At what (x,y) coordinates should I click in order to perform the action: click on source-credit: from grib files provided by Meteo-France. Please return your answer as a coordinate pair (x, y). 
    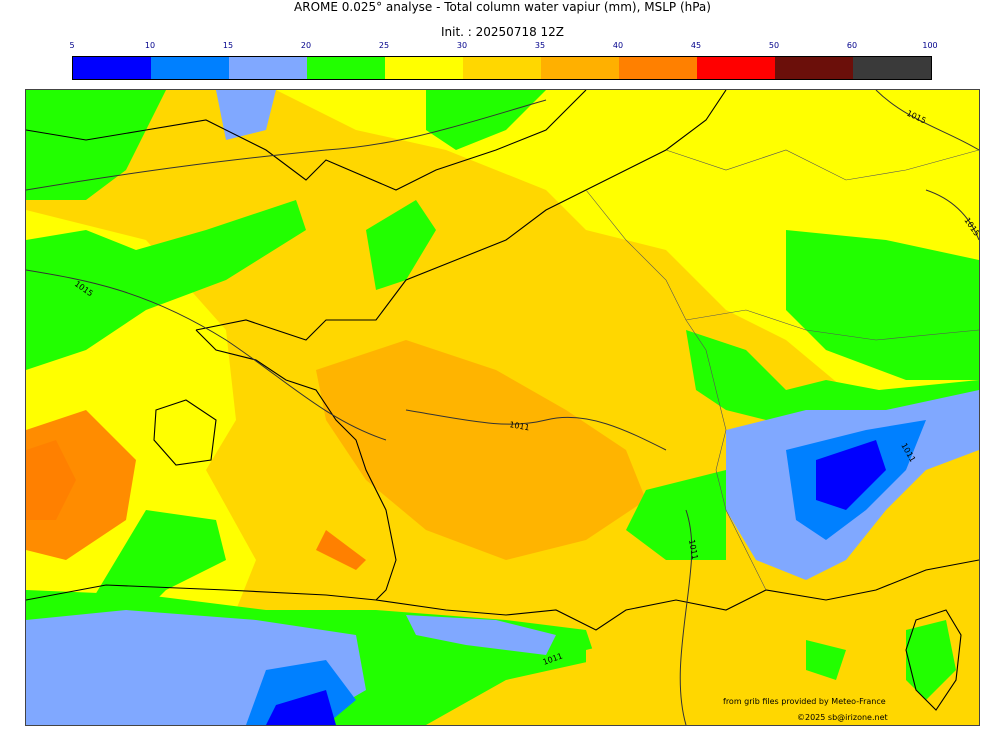
    Looking at the image, I should click on (804, 701).